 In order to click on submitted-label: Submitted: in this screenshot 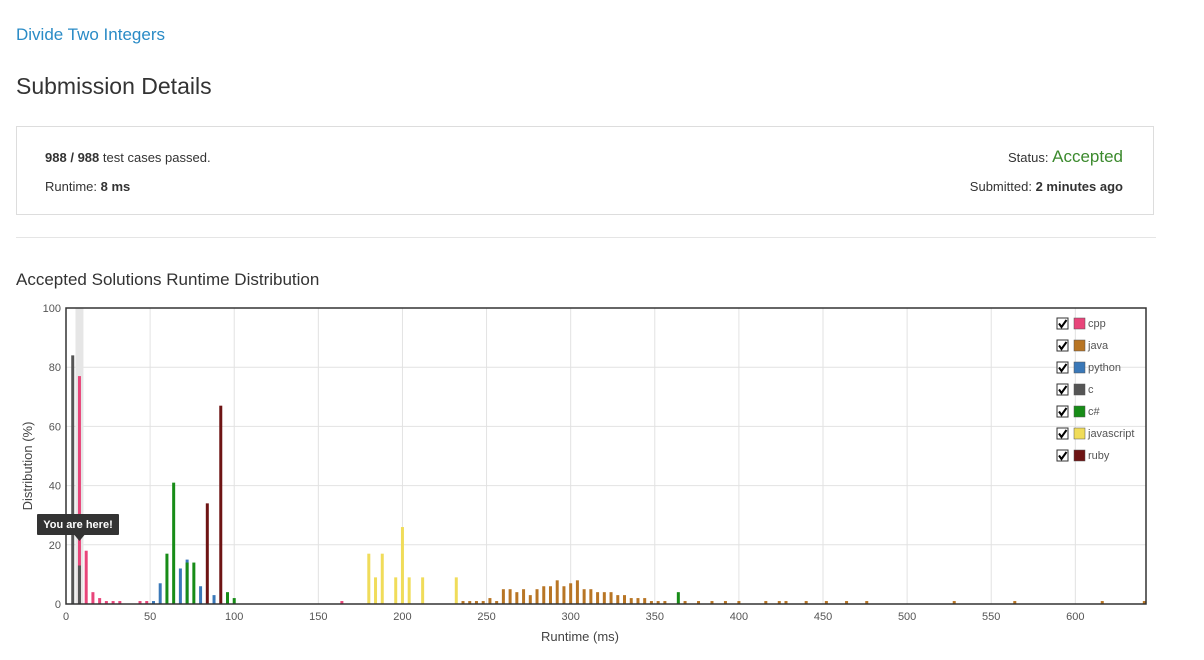, I will do `click(1000, 186)`.